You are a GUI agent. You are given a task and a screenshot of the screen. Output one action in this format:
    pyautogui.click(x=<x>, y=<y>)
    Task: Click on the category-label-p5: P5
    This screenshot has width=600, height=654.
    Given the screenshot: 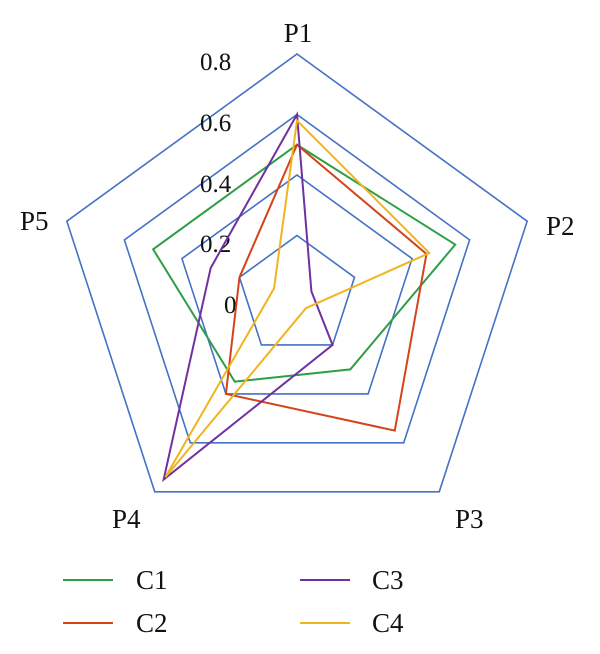 What is the action you would take?
    pyautogui.click(x=34, y=221)
    